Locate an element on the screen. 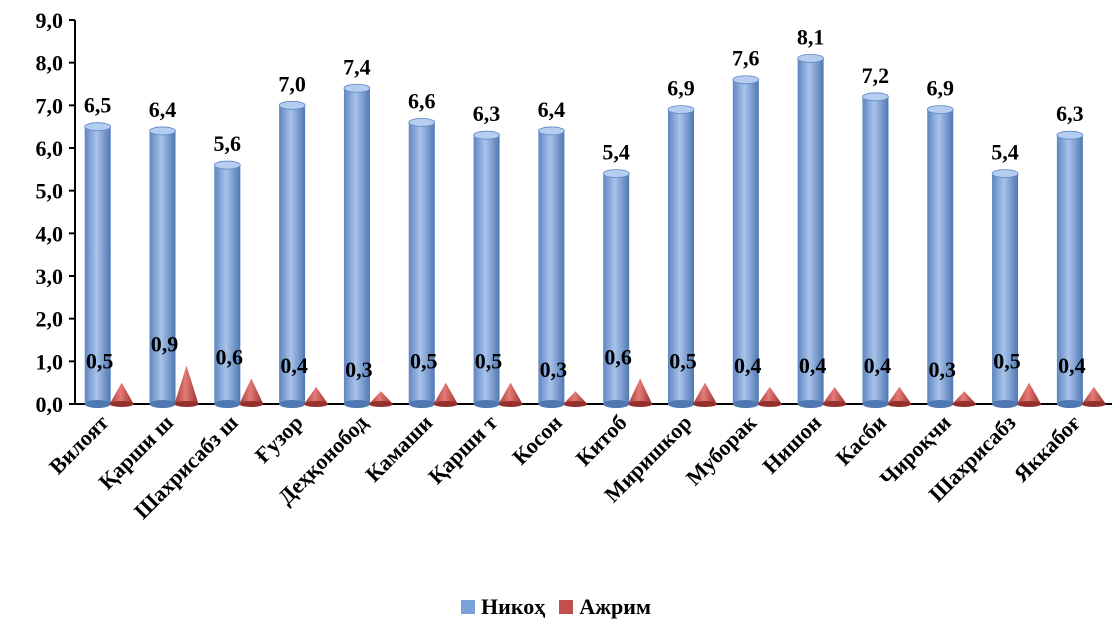 The image size is (1112, 627). y-tick-label: 0,0 is located at coordinates (50, 404).